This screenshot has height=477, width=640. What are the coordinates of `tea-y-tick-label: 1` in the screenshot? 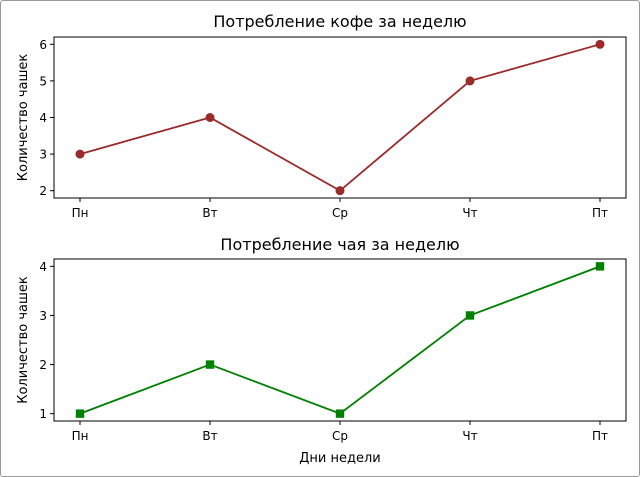 It's located at (43, 414).